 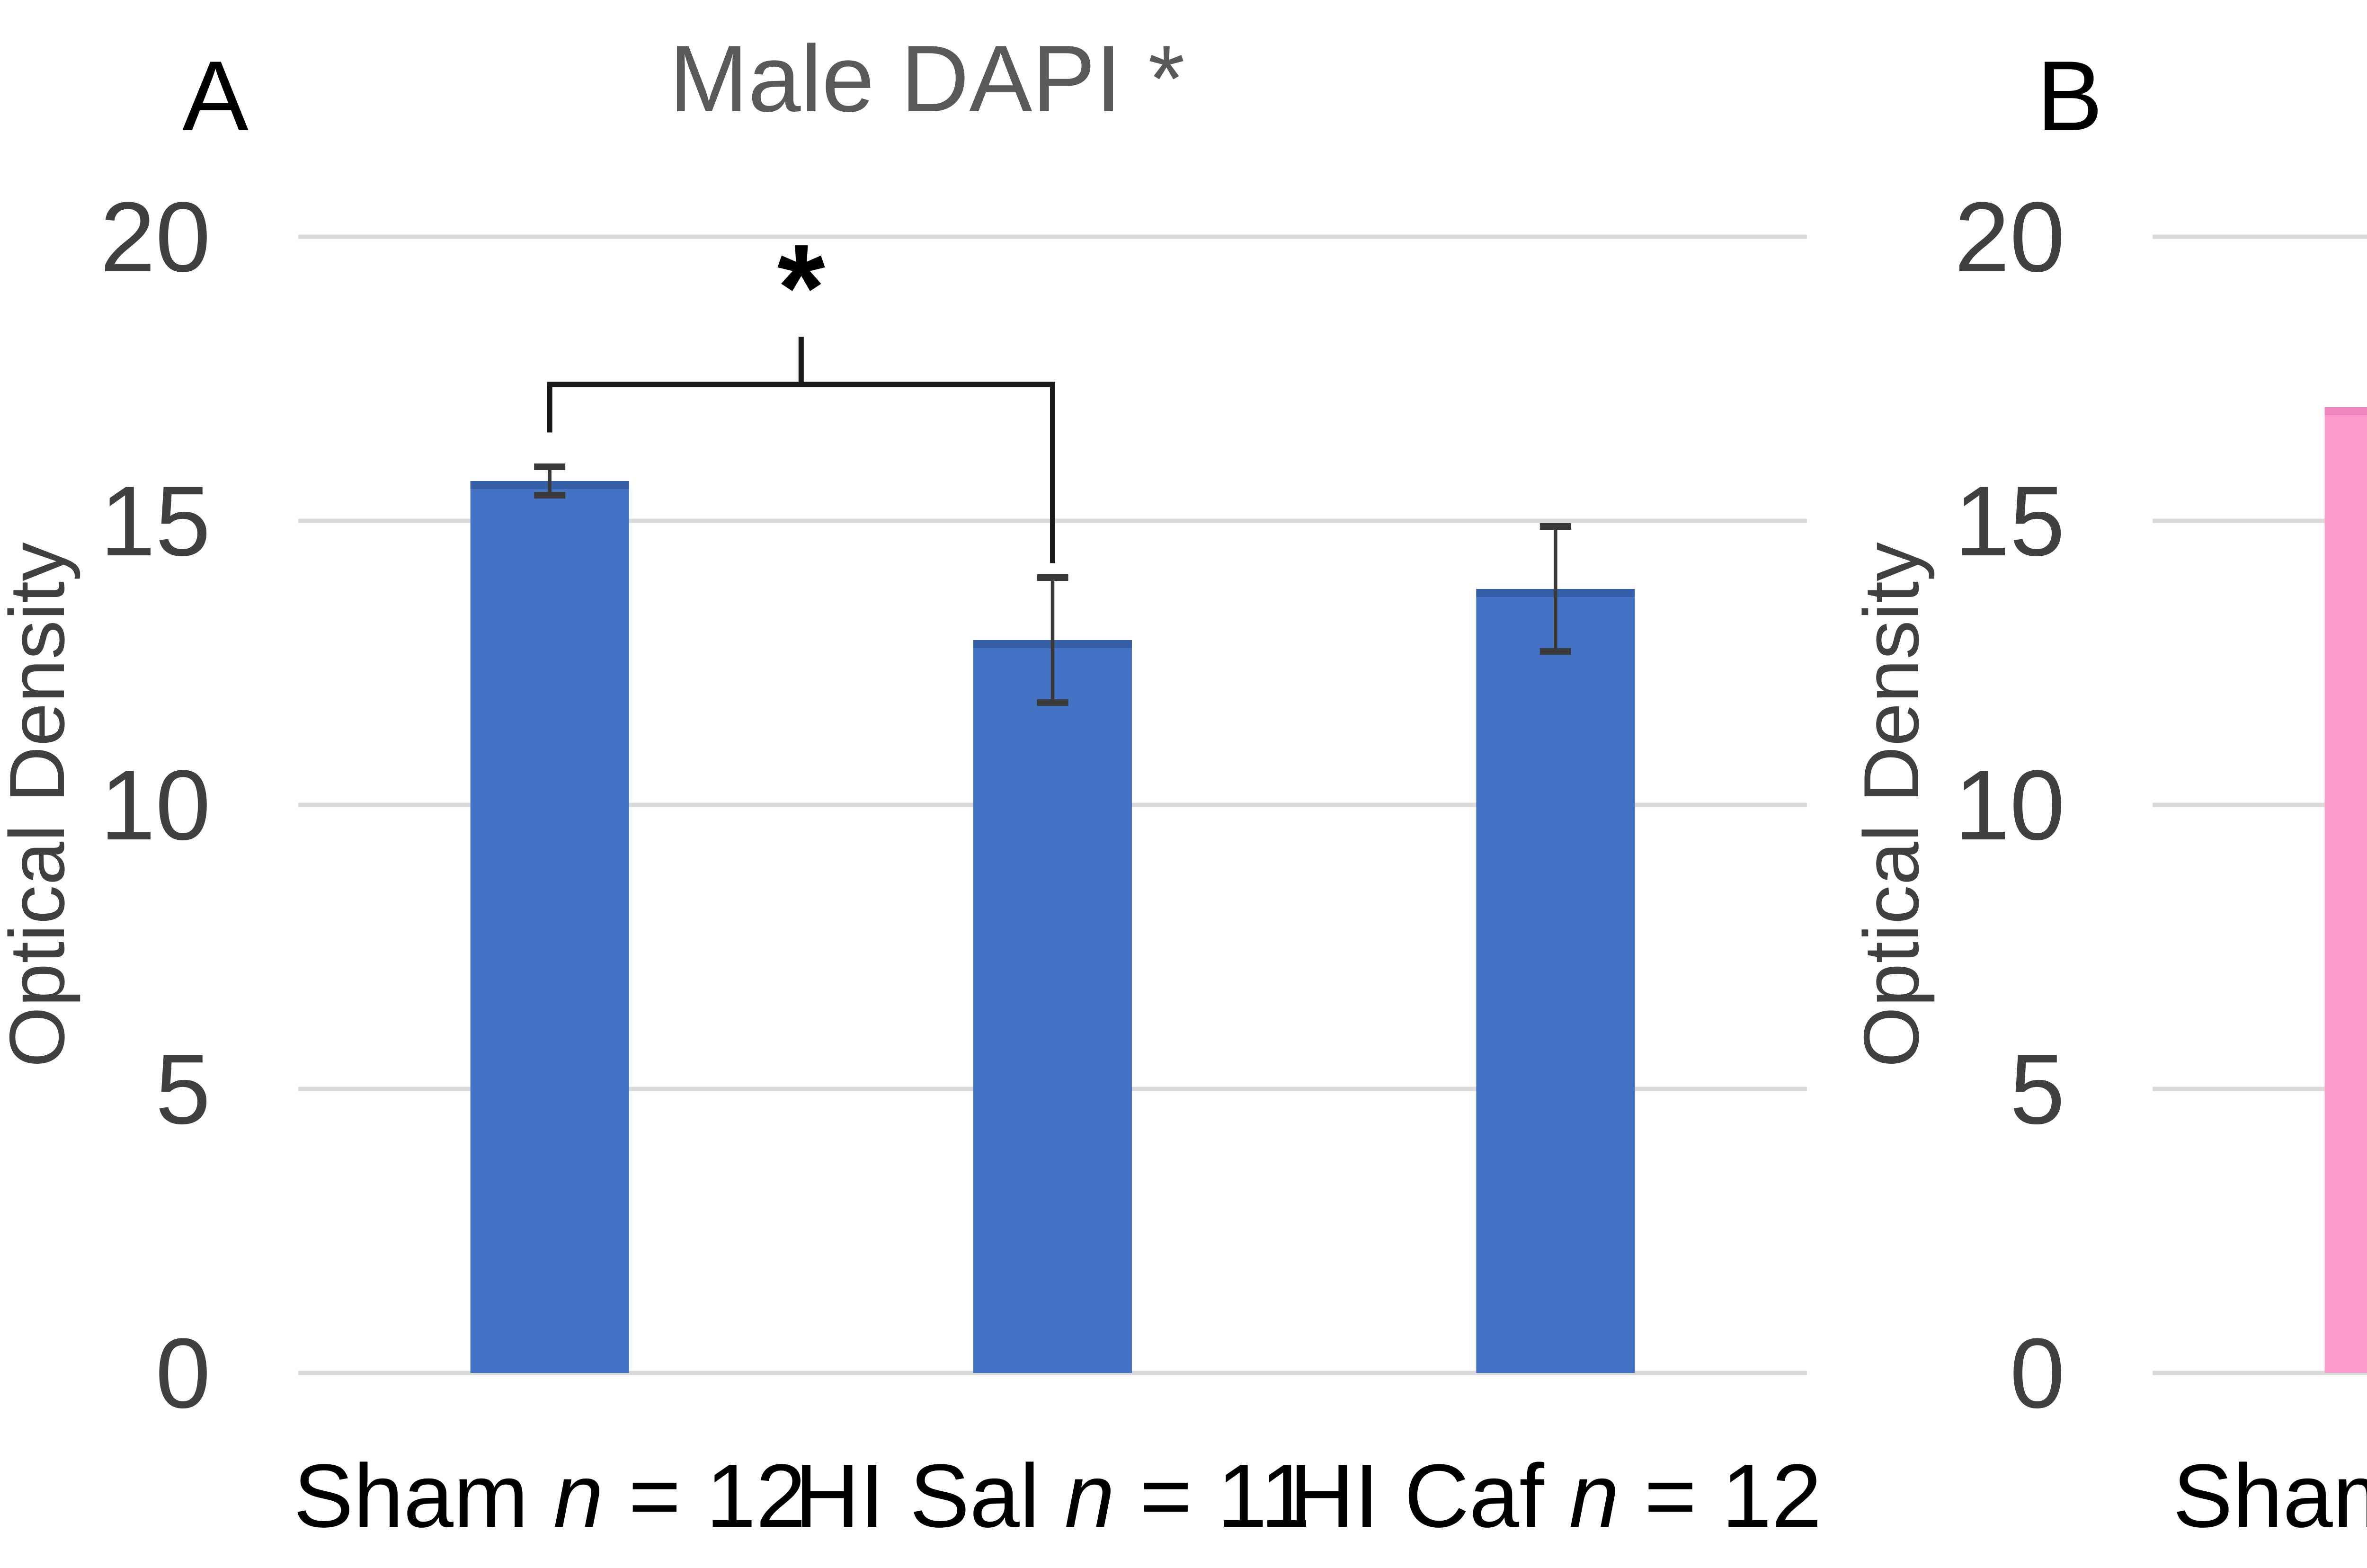 What do you see at coordinates (1556, 1496) in the screenshot?
I see `x-category-label: HI Caf n = 12` at bounding box center [1556, 1496].